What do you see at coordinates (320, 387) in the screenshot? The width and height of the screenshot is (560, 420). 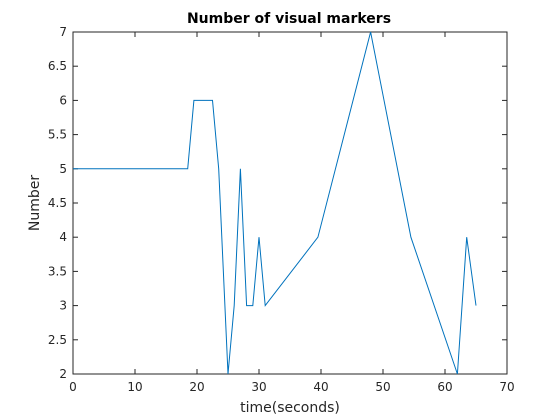 I see `x-tick-label: 40` at bounding box center [320, 387].